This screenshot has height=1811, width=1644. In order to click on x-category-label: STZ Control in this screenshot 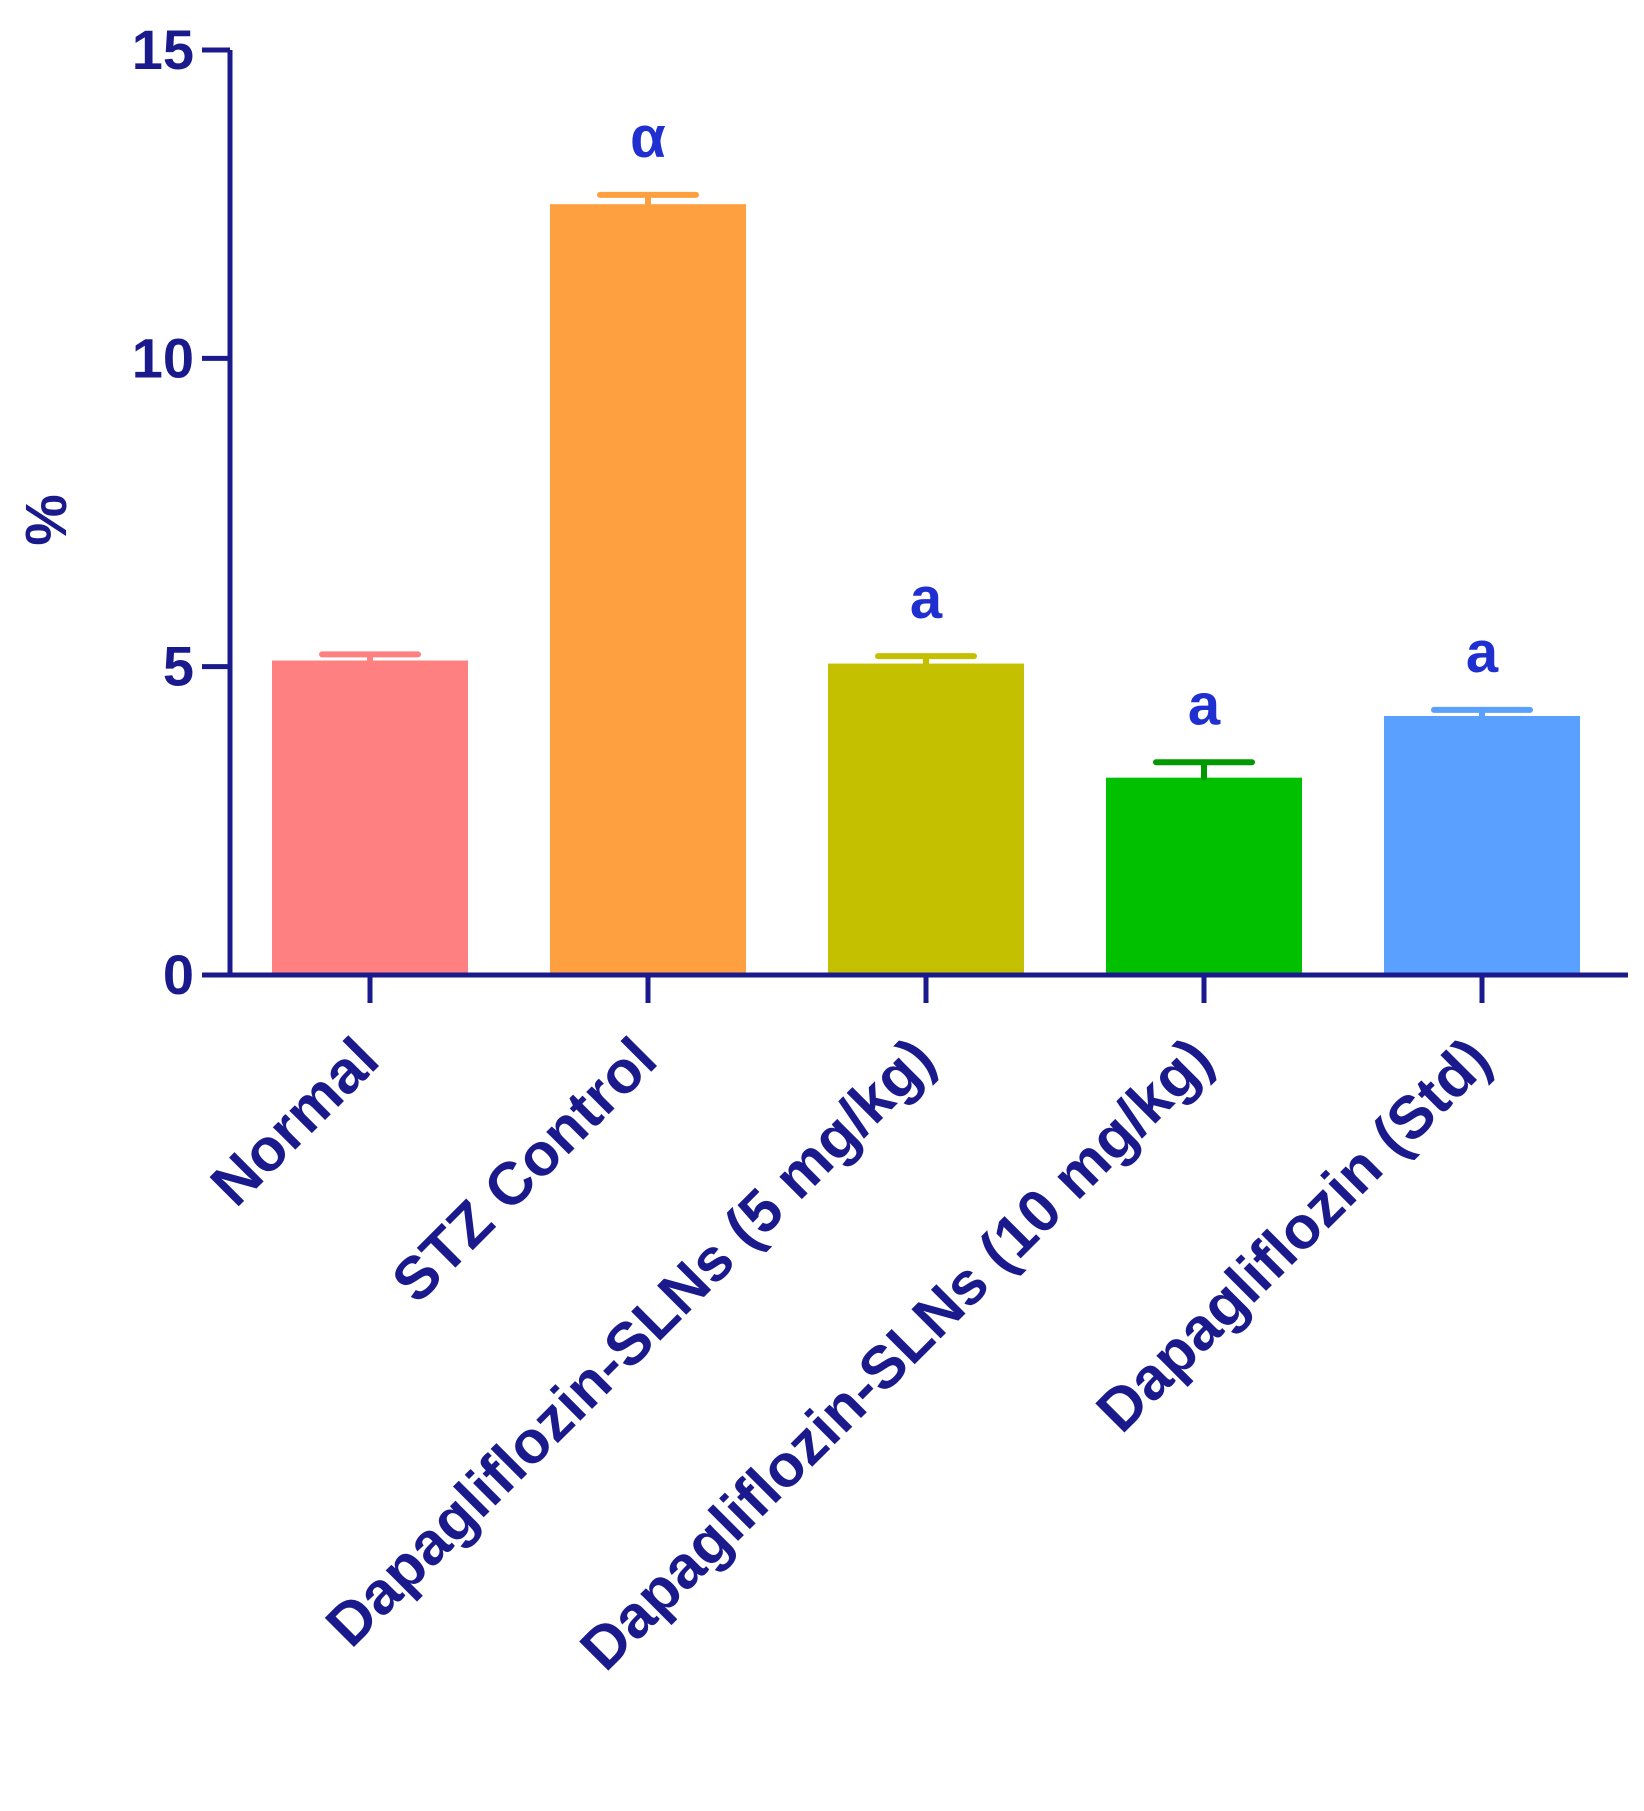, I will do `click(524, 1170)`.